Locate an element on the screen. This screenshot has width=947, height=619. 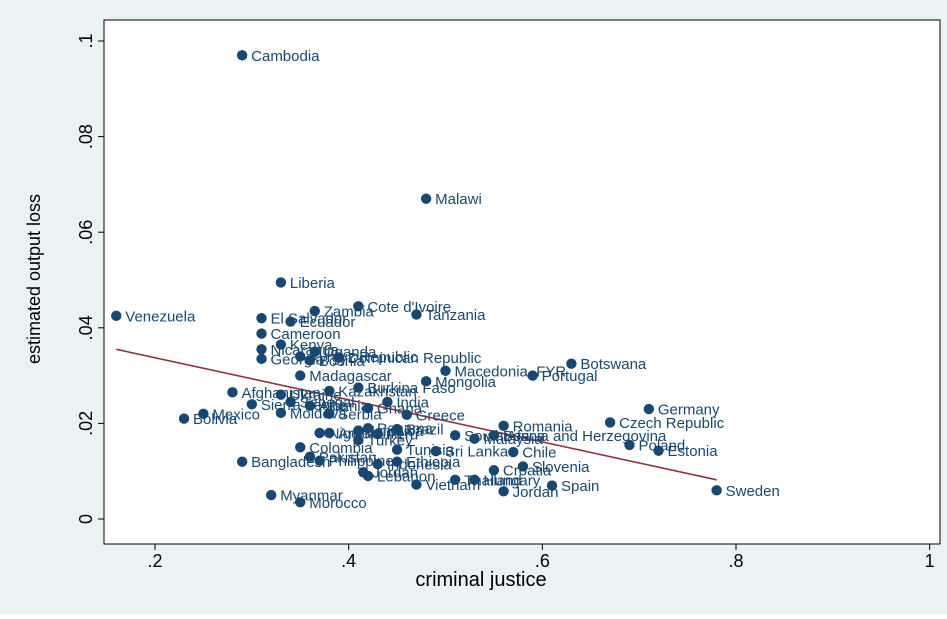
point-label: Pakistan is located at coordinates (348, 457).